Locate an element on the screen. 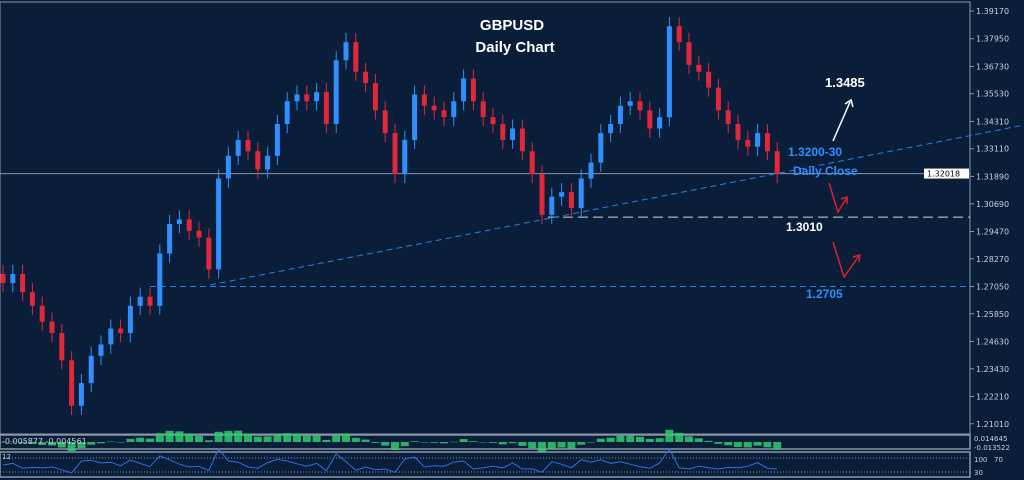  y-tick-label: 1.28270 is located at coordinates (992, 259).